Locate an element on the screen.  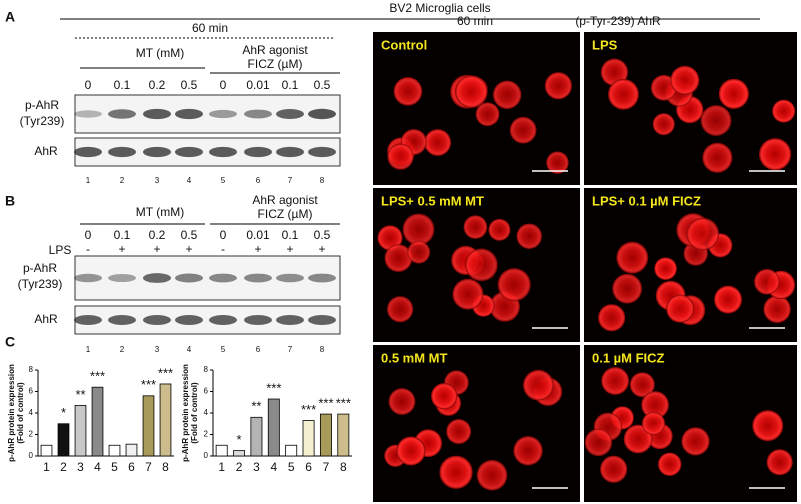
lane-number: 6 is located at coordinates (258, 349).